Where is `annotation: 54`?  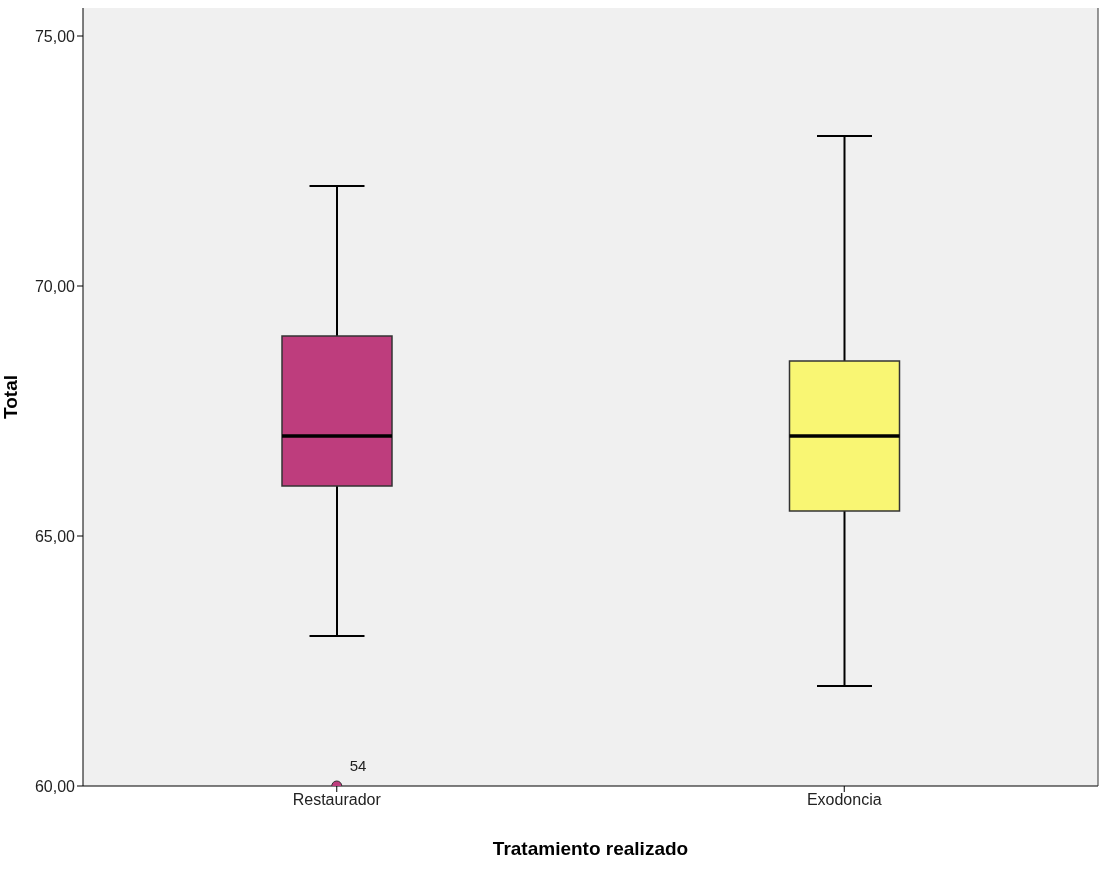 annotation: 54 is located at coordinates (358, 765).